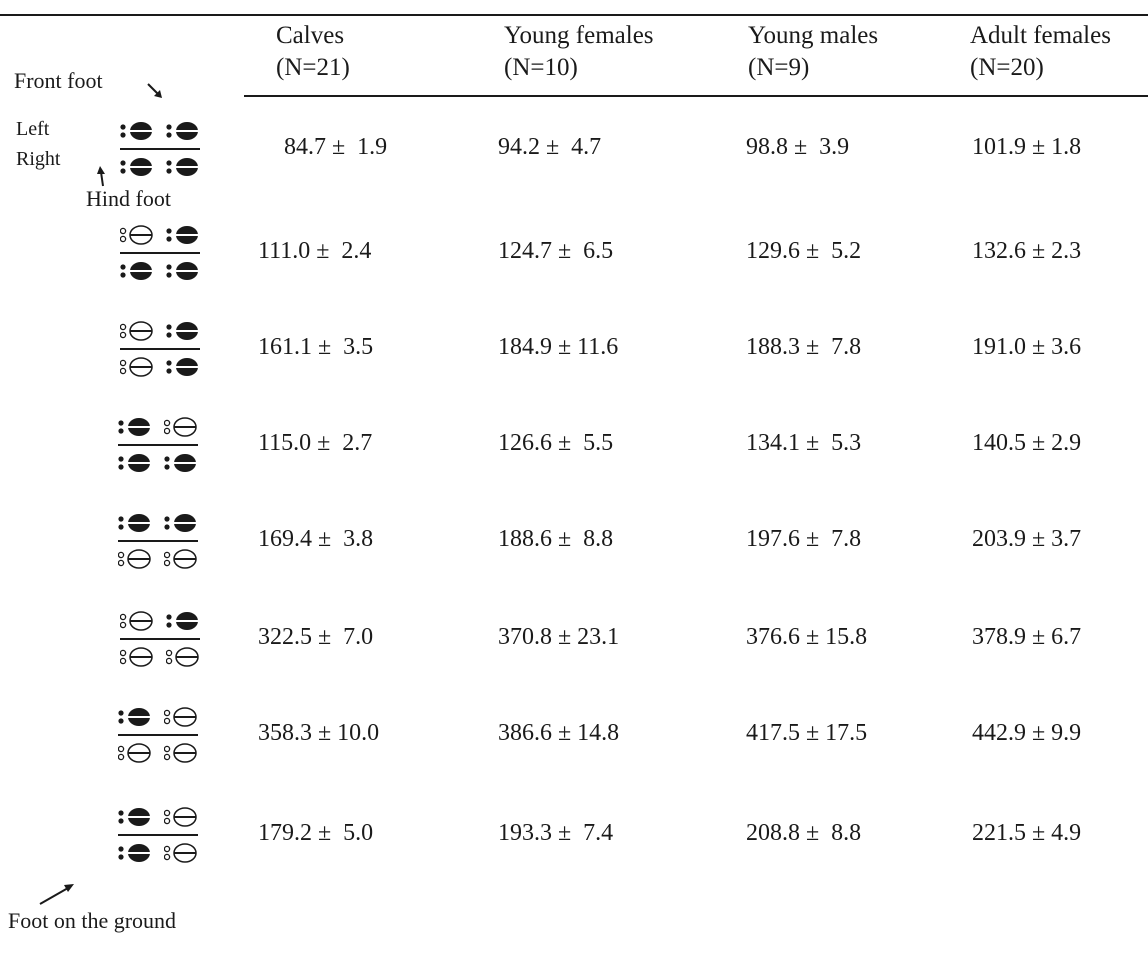 This screenshot has height=966, width=1148. Describe the element at coordinates (550, 147) in the screenshot. I see `table-cell: 94.2 ± 4.7` at that location.